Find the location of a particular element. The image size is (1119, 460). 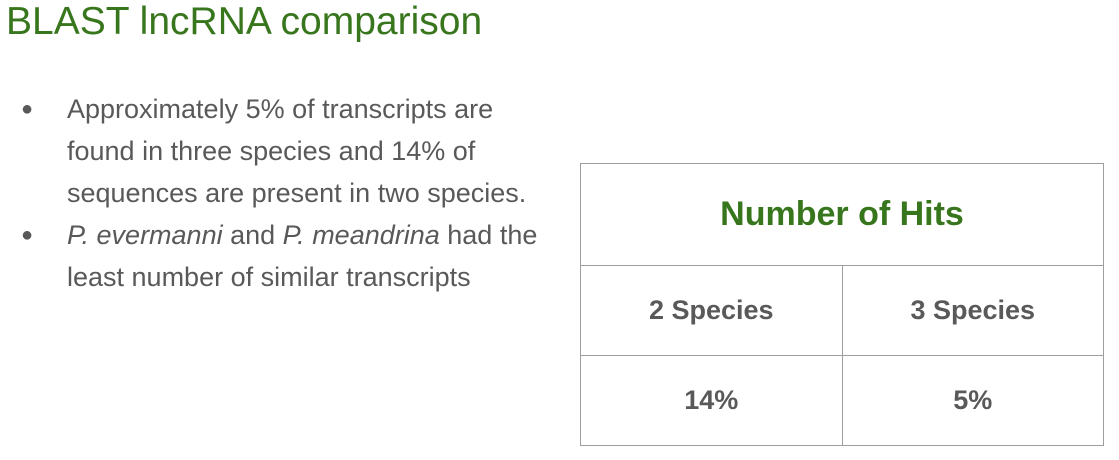

column-header-3-species: 3 Species is located at coordinates (972, 310).